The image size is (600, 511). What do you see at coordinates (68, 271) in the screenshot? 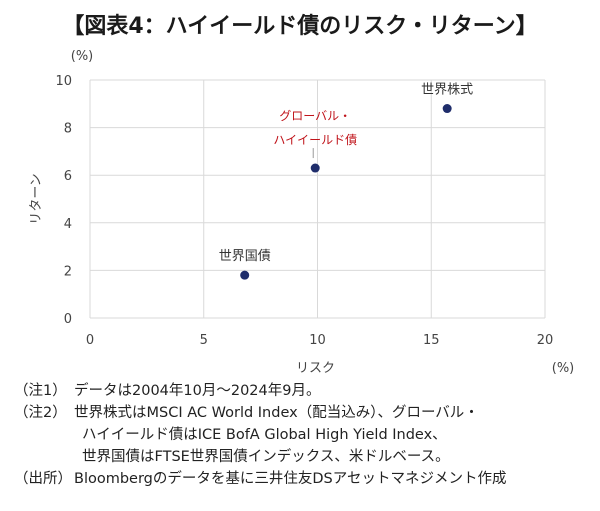
I see `y-tick-label: 2` at bounding box center [68, 271].